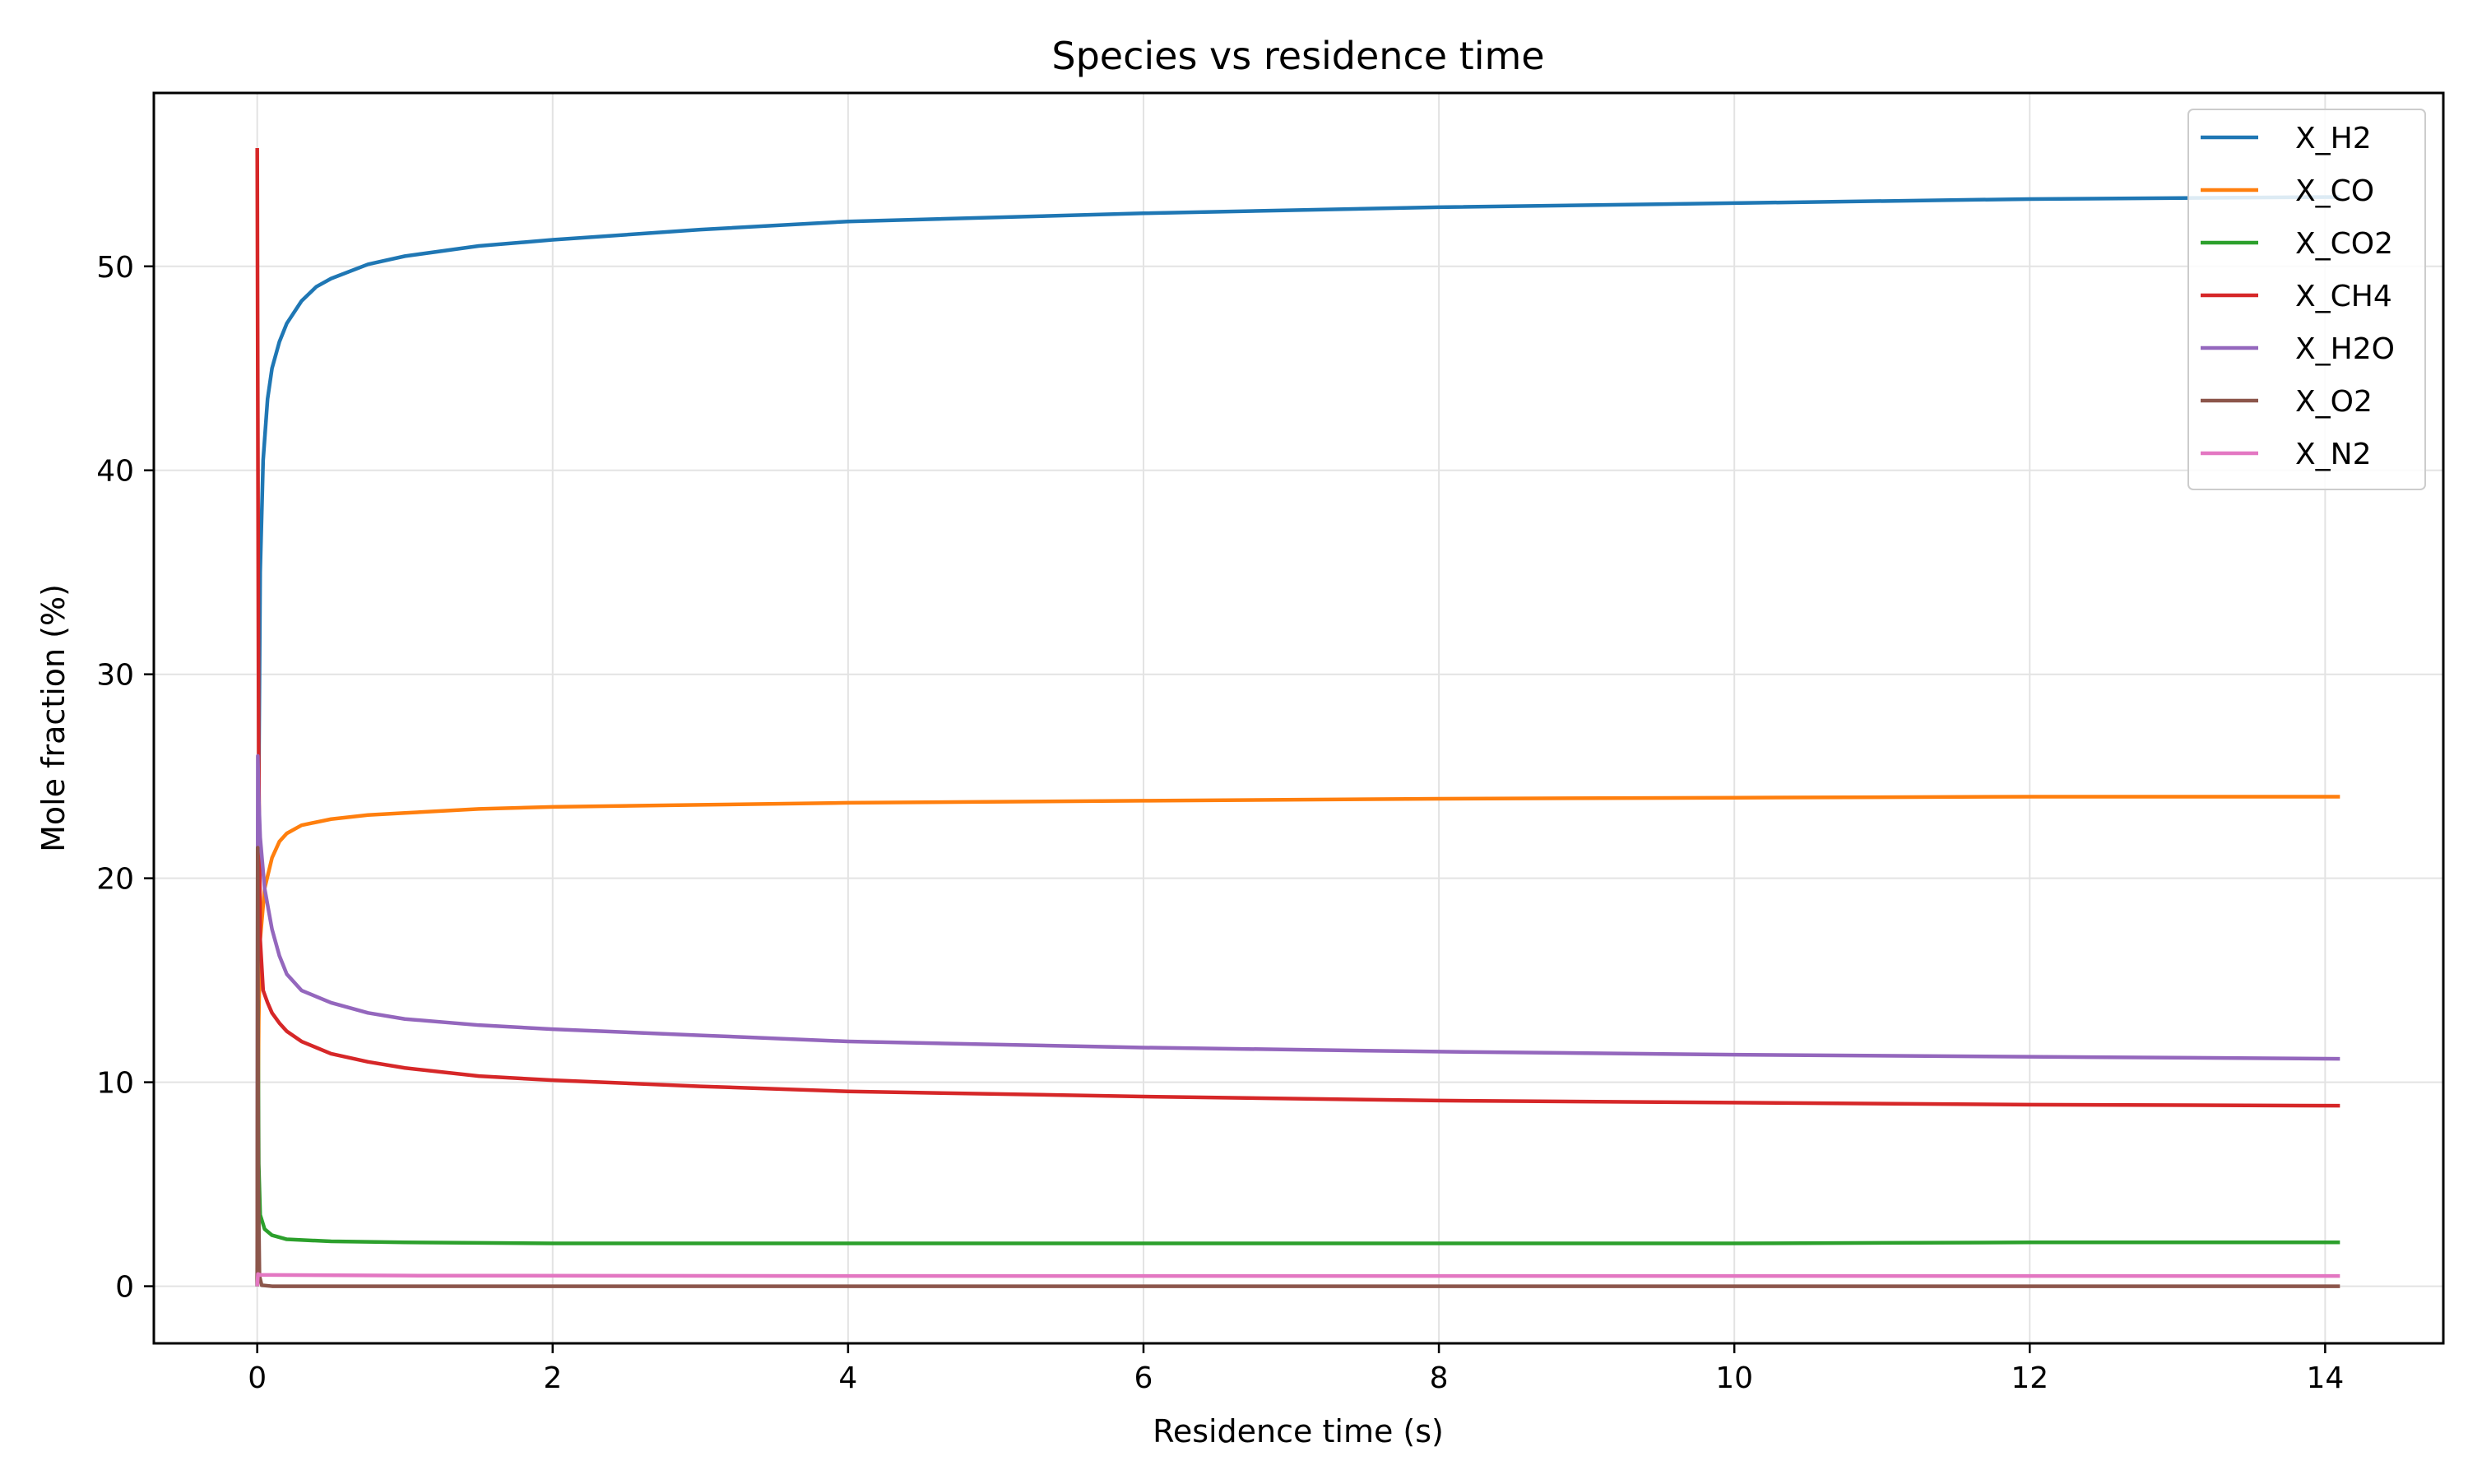 Image resolution: width=2468 pixels, height=1484 pixels. Describe the element at coordinates (2334, 402) in the screenshot. I see `legend-label-x-o2: X_O2` at that location.